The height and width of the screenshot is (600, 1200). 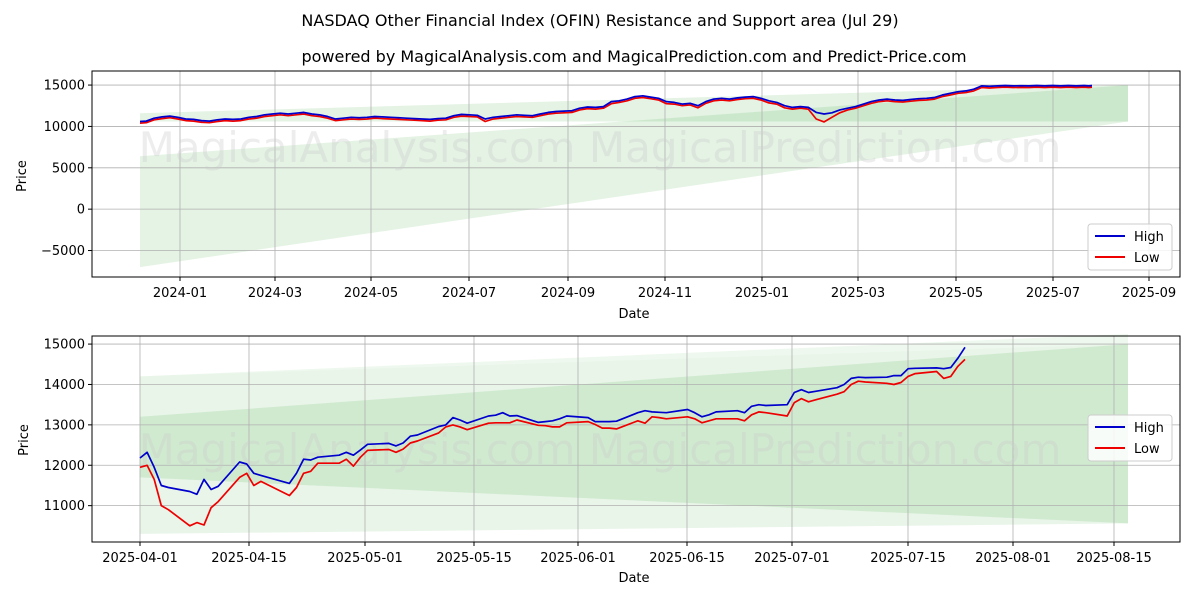 I want to click on top-x-tick-label: 2024-05, so click(x=371, y=293).